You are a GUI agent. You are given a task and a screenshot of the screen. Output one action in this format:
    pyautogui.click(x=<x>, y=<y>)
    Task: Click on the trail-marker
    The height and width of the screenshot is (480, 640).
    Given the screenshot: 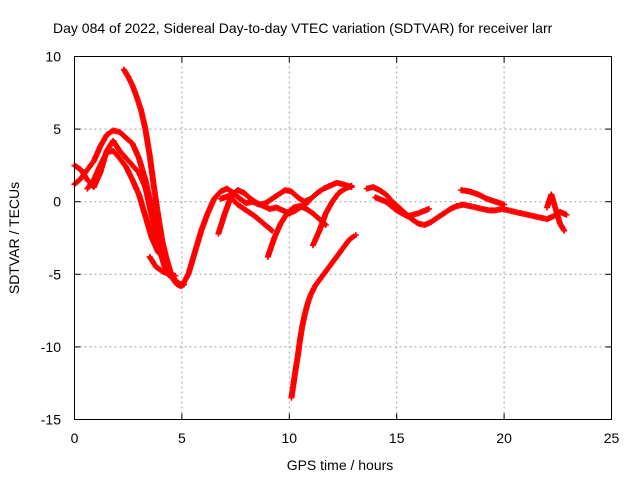 What is the action you would take?
    pyautogui.click(x=271, y=229)
    